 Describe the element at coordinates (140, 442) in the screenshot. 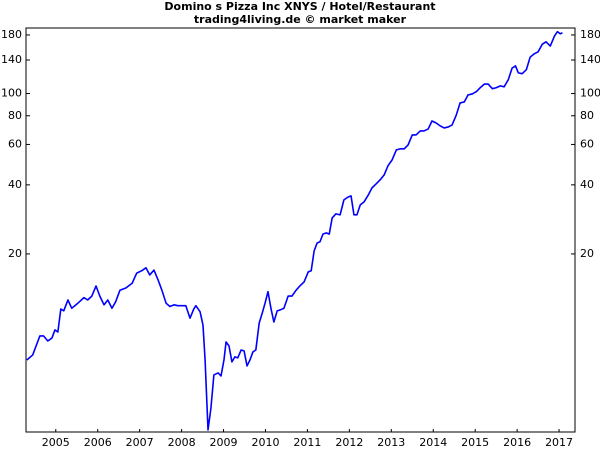

I see `x-tick-label: 2007` at that location.